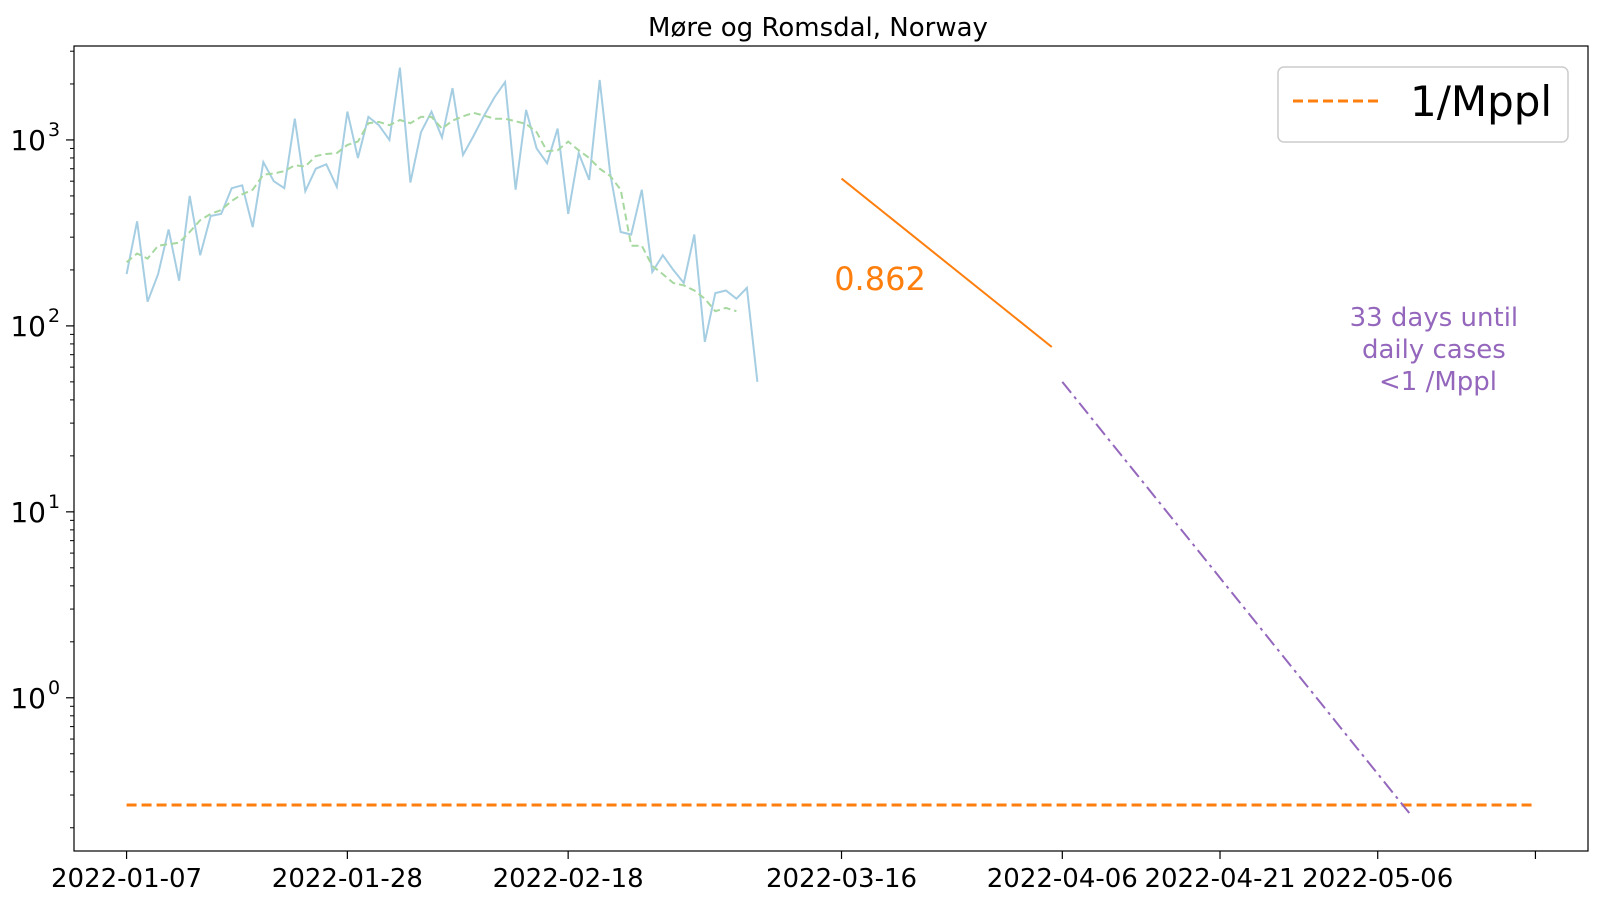 This screenshot has height=900, width=1600. I want to click on series-daily, so click(442, 225).